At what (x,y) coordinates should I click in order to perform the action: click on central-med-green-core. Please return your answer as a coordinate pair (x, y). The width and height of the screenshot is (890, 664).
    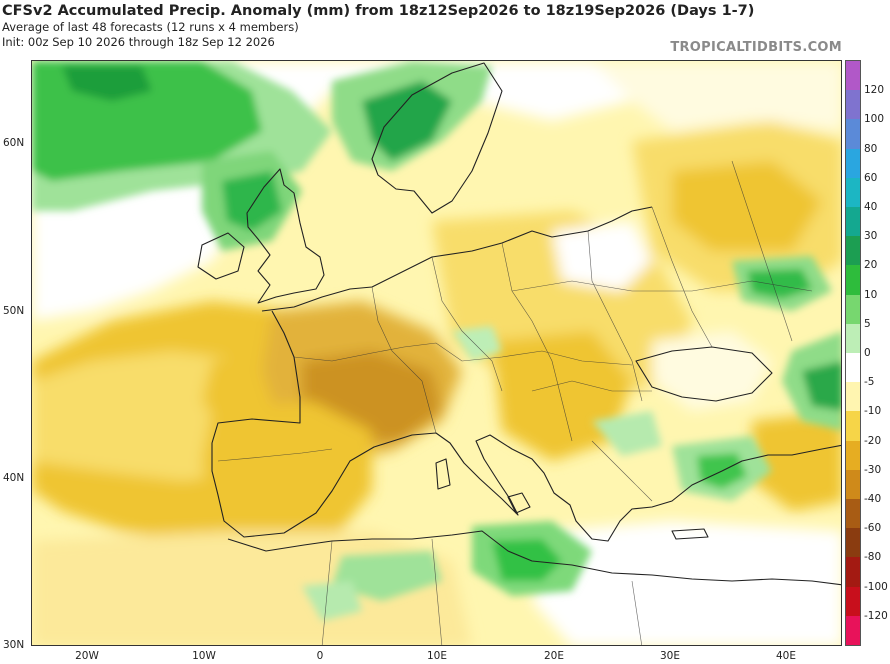
    Looking at the image, I should click on (527, 560).